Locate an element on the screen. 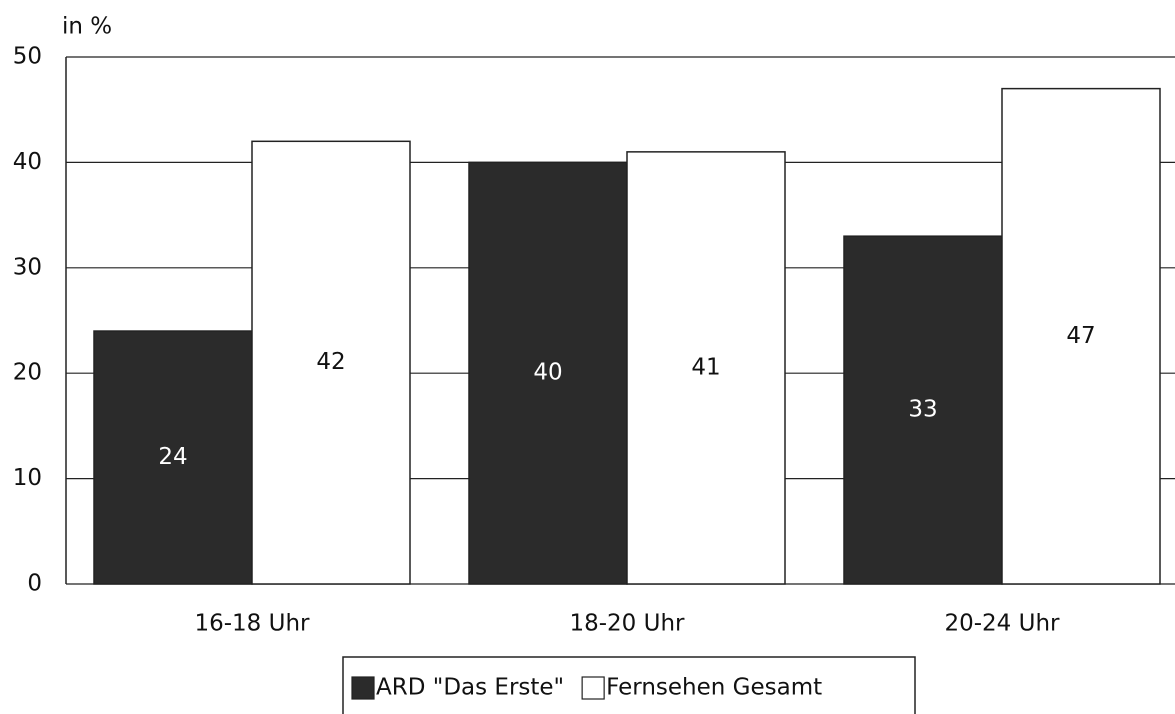 The width and height of the screenshot is (1175, 714). value-label: 40 is located at coordinates (547, 373).